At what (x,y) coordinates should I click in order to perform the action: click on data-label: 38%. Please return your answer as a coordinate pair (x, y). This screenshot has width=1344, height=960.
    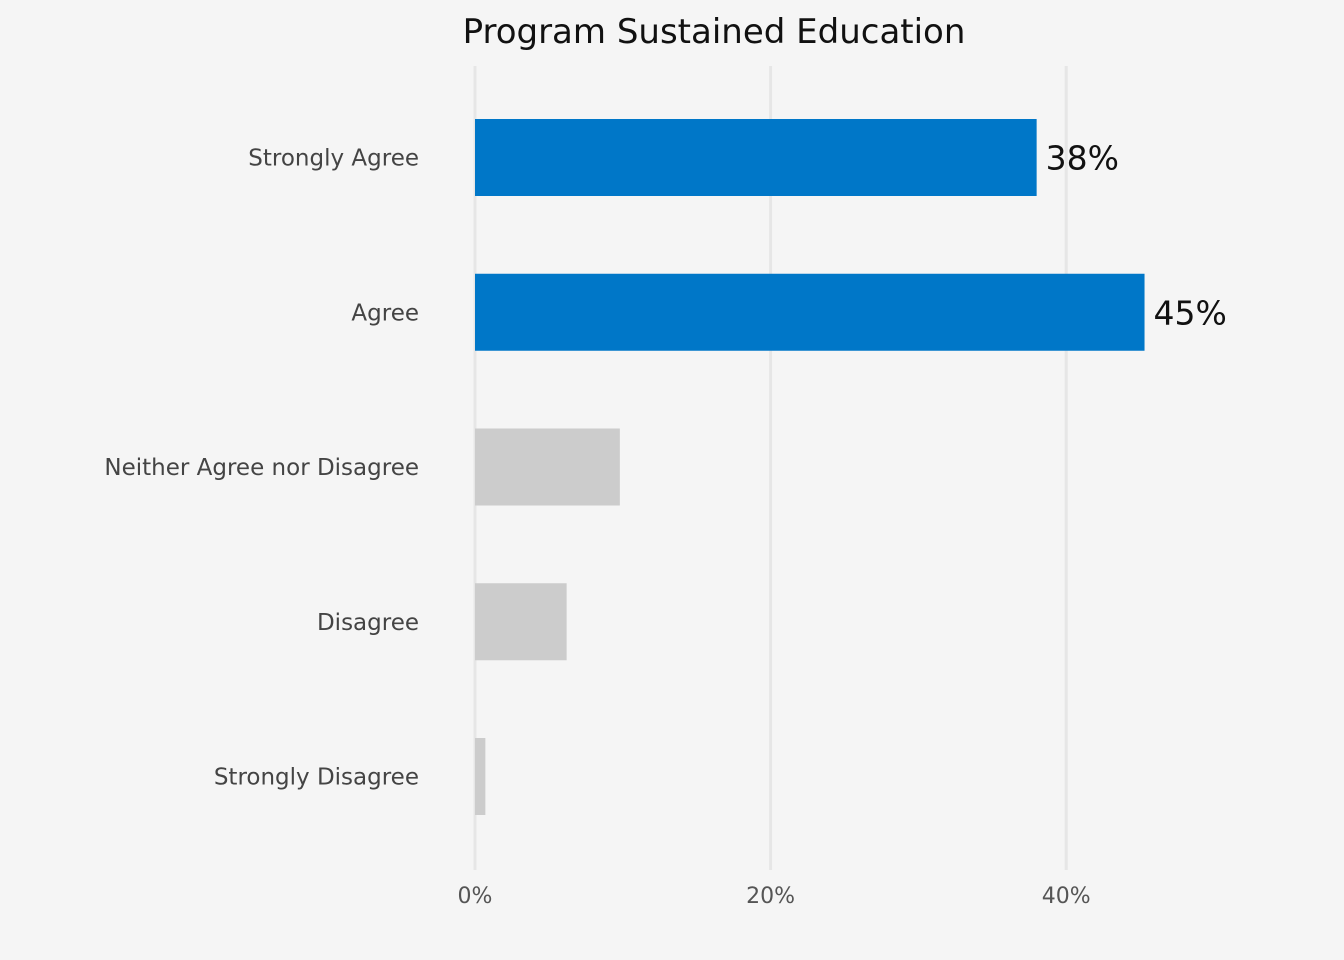
    Looking at the image, I should click on (1082, 158).